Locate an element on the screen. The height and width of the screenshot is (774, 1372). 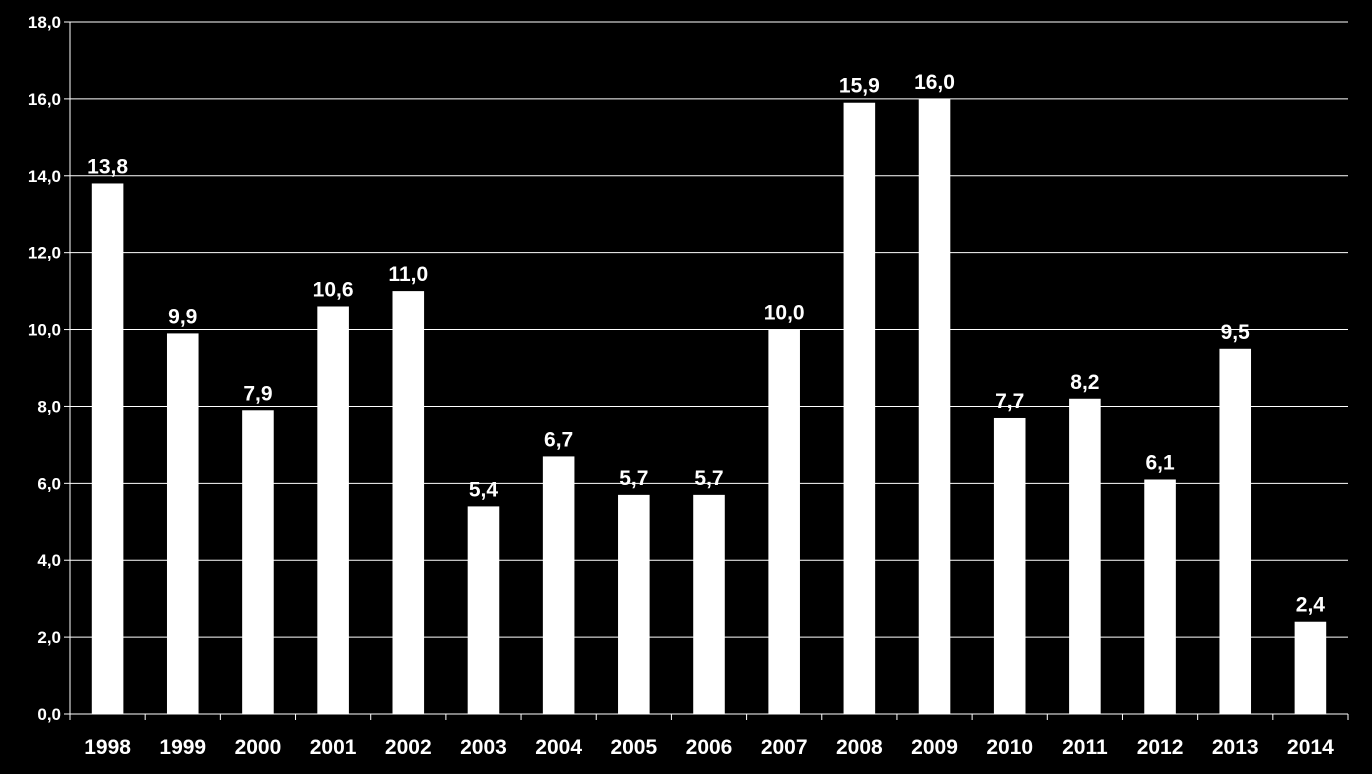
x-tick-label-2005: 2005 is located at coordinates (633, 747).